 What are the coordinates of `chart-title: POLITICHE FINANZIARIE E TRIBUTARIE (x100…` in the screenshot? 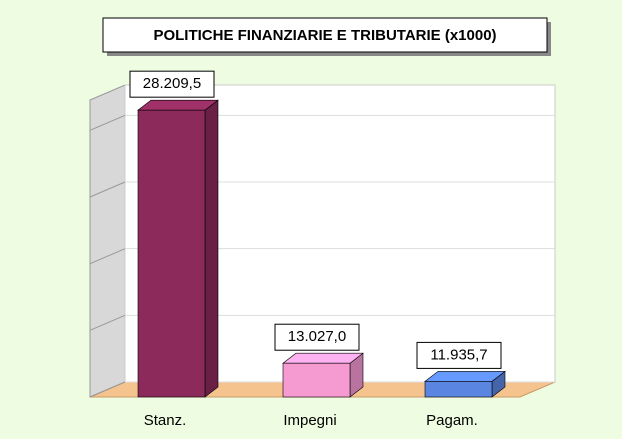 It's located at (324, 35).